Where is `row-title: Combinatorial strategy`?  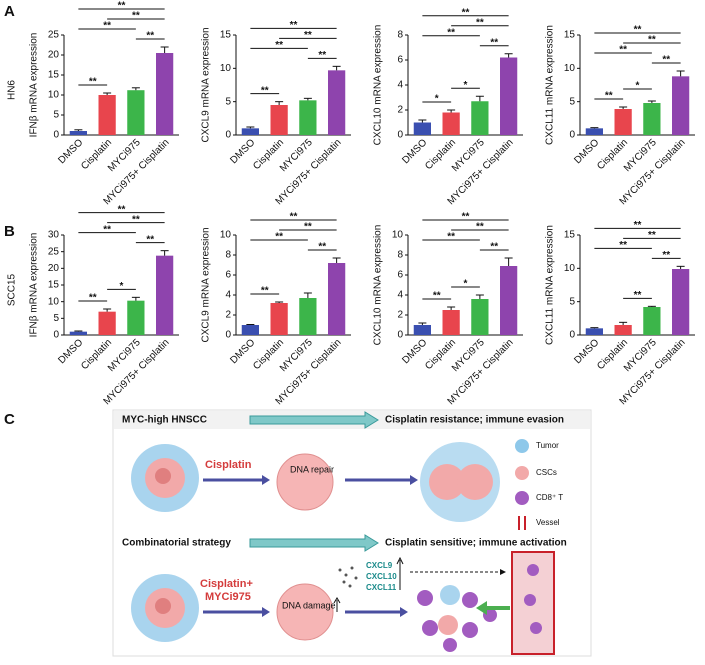 row-title: Combinatorial strategy is located at coordinates (176, 543).